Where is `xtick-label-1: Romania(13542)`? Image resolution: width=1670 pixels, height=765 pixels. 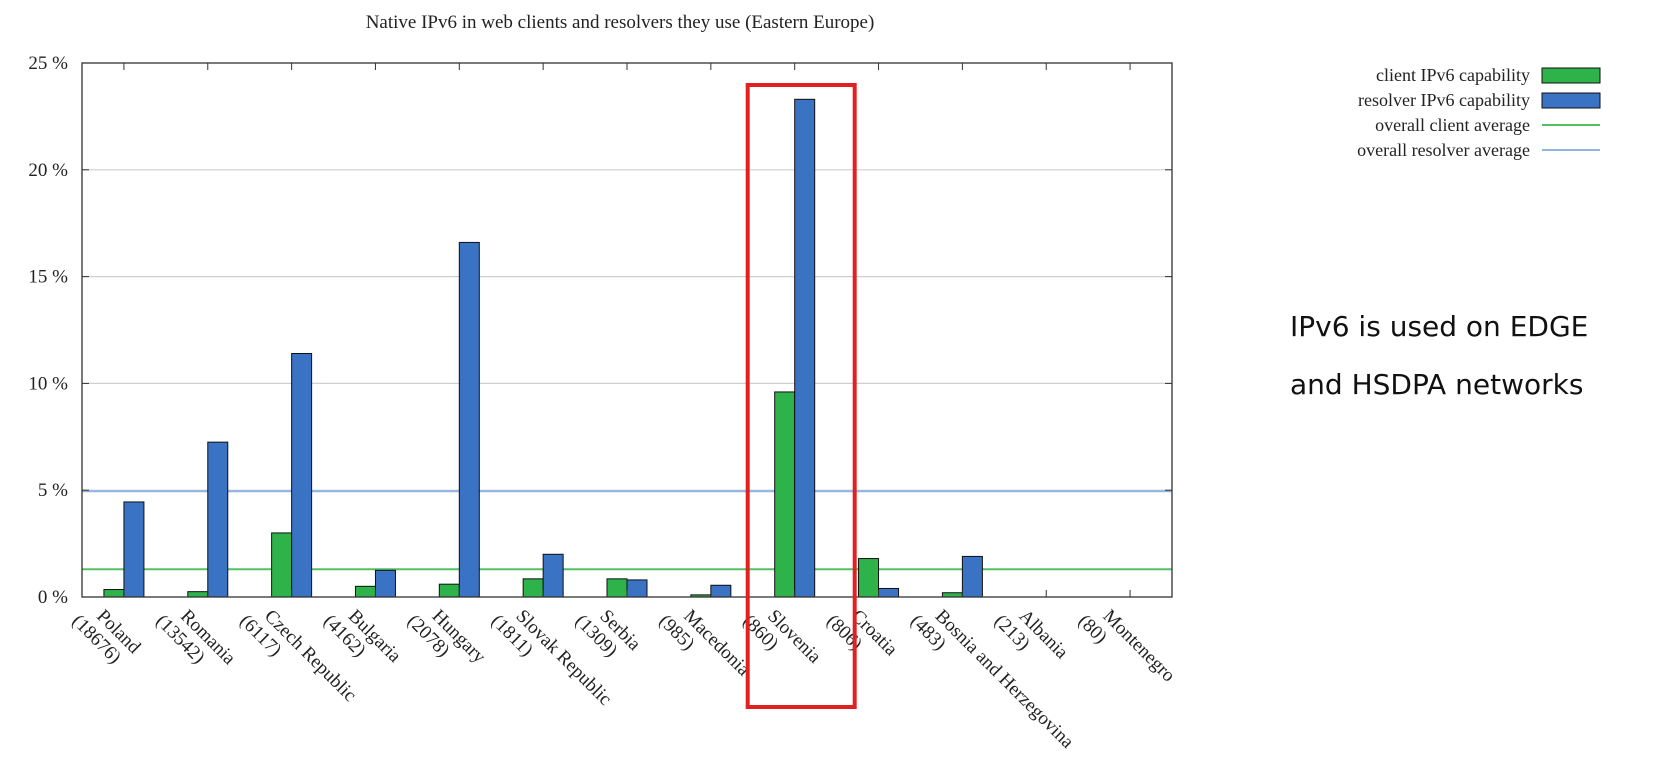
xtick-label-1: Romania(13542) is located at coordinates (195, 638).